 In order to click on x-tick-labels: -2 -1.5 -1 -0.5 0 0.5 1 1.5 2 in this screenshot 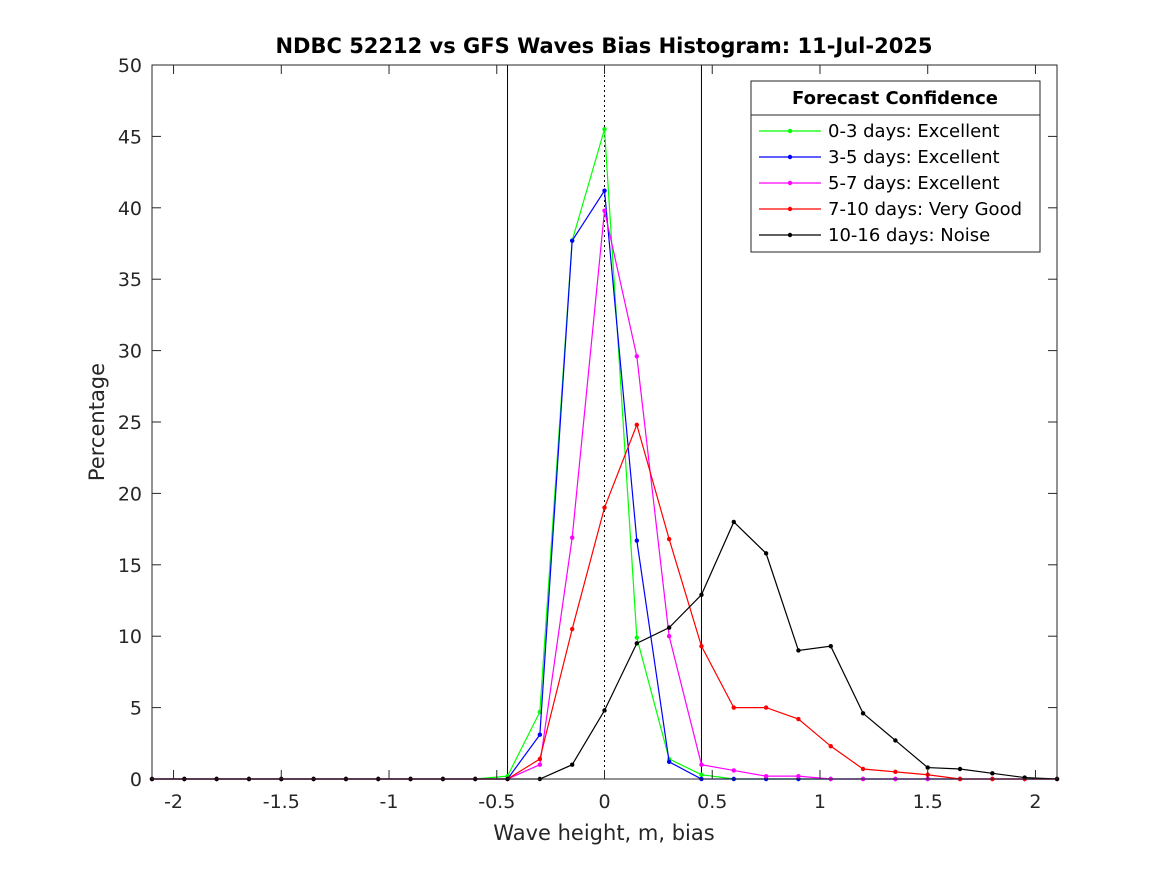, I will do `click(602, 802)`.